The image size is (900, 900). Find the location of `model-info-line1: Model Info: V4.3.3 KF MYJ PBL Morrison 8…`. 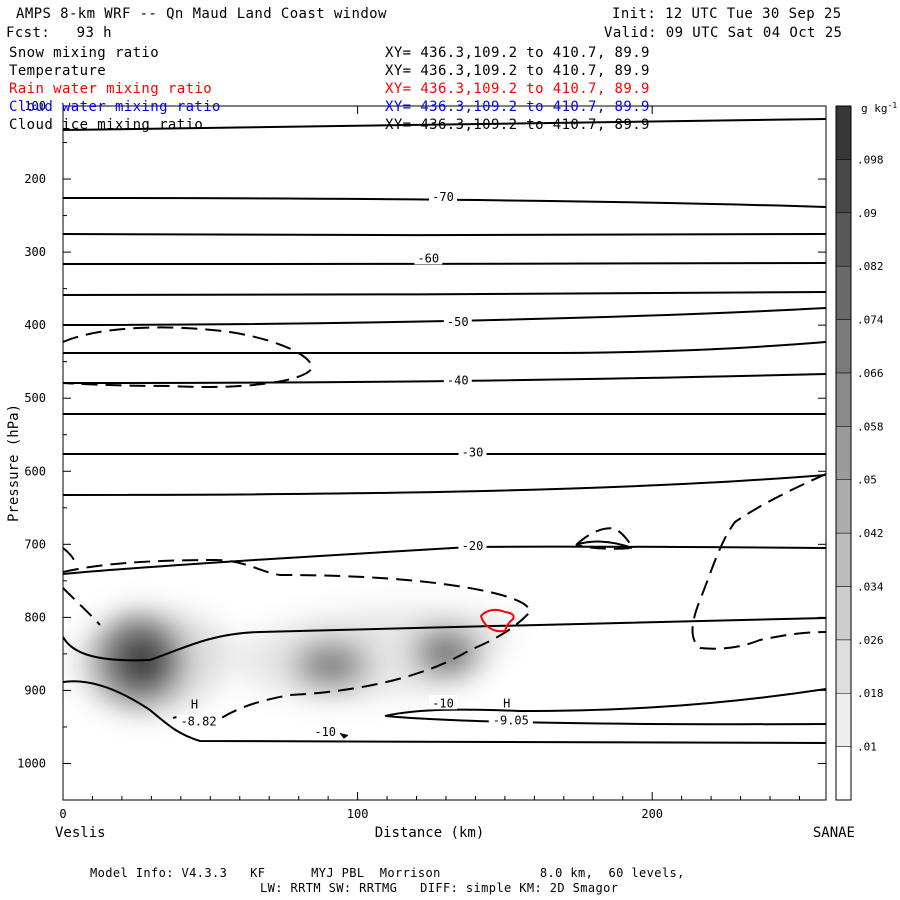

model-info-line1: Model Info: V4.3.3 KF MYJ PBL Morrison 8… is located at coordinates (387, 873).